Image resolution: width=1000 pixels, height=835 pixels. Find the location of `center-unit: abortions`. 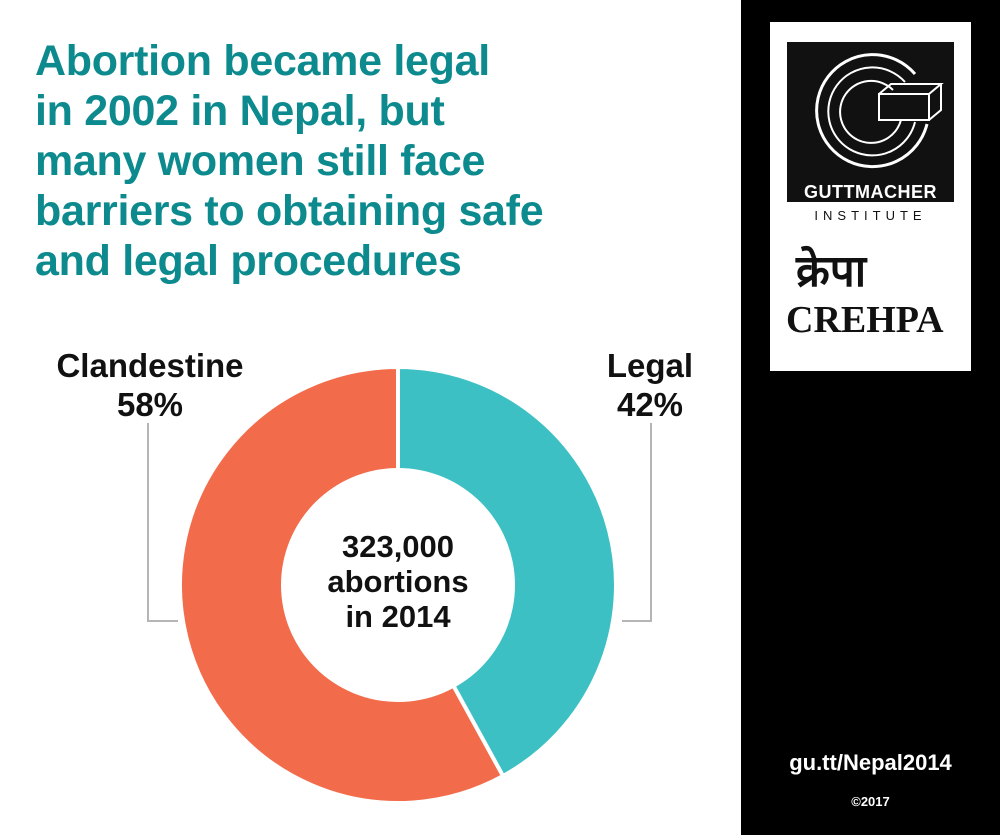

center-unit: abortions is located at coordinates (397, 581).